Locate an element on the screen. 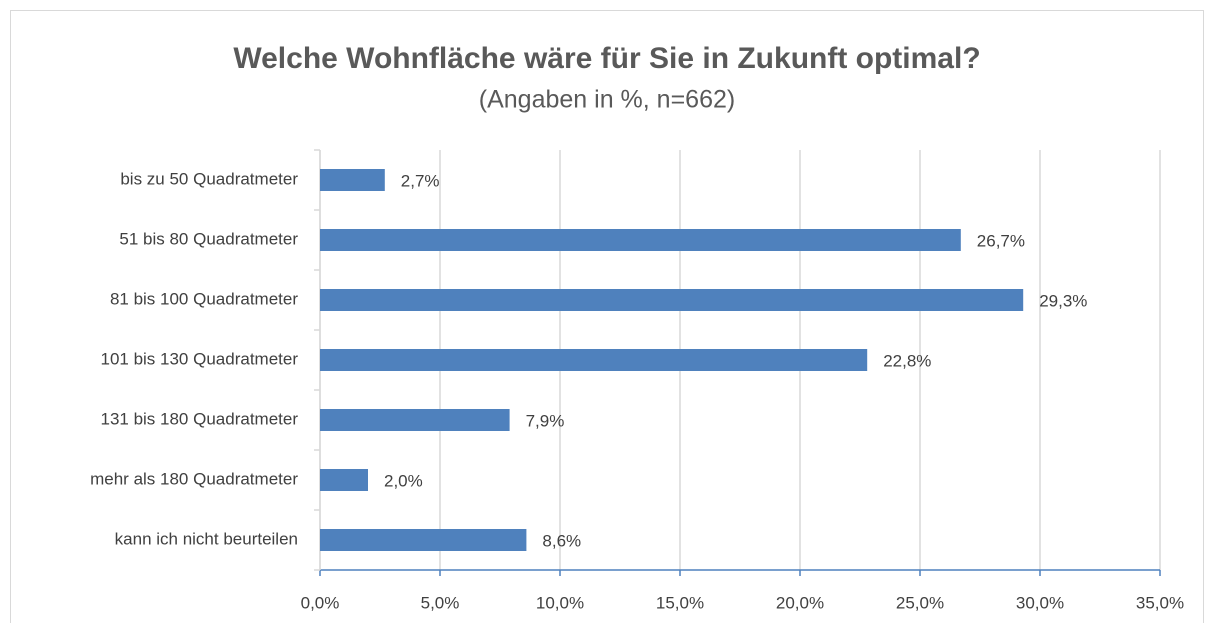  y-tick-label: kann ich nicht beurteilen is located at coordinates (206, 538).